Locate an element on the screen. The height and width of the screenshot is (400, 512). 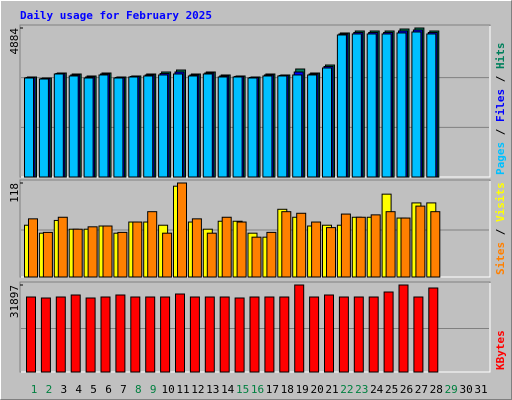
legend-entry: Pages is located at coordinates (500, 158).